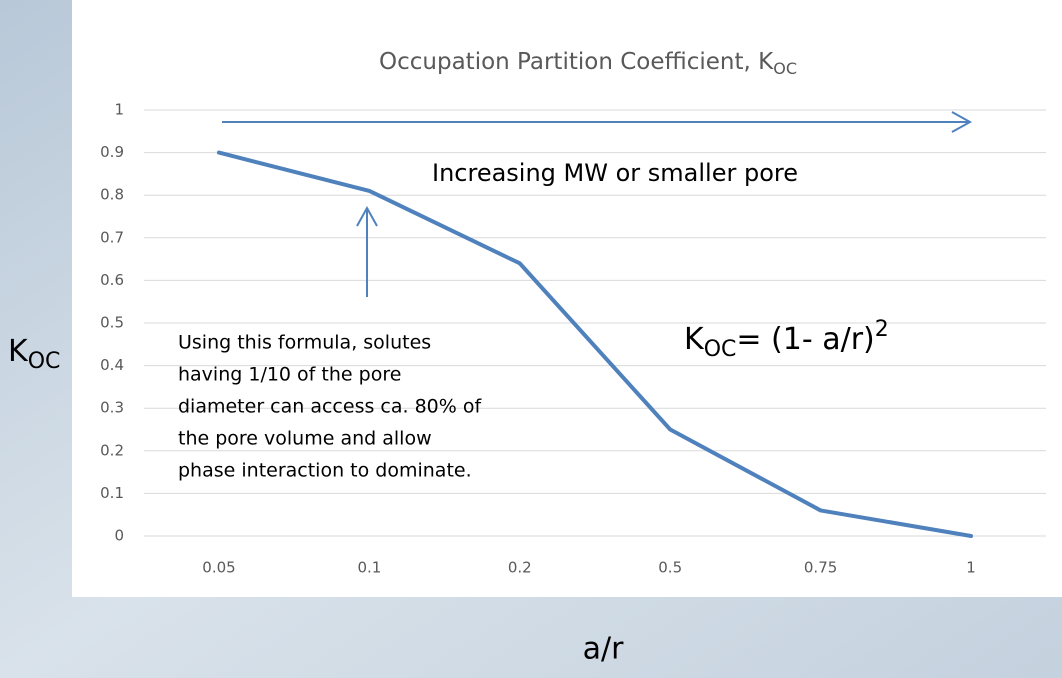  What do you see at coordinates (971, 568) in the screenshot?
I see `x-tick-label: 1` at bounding box center [971, 568].